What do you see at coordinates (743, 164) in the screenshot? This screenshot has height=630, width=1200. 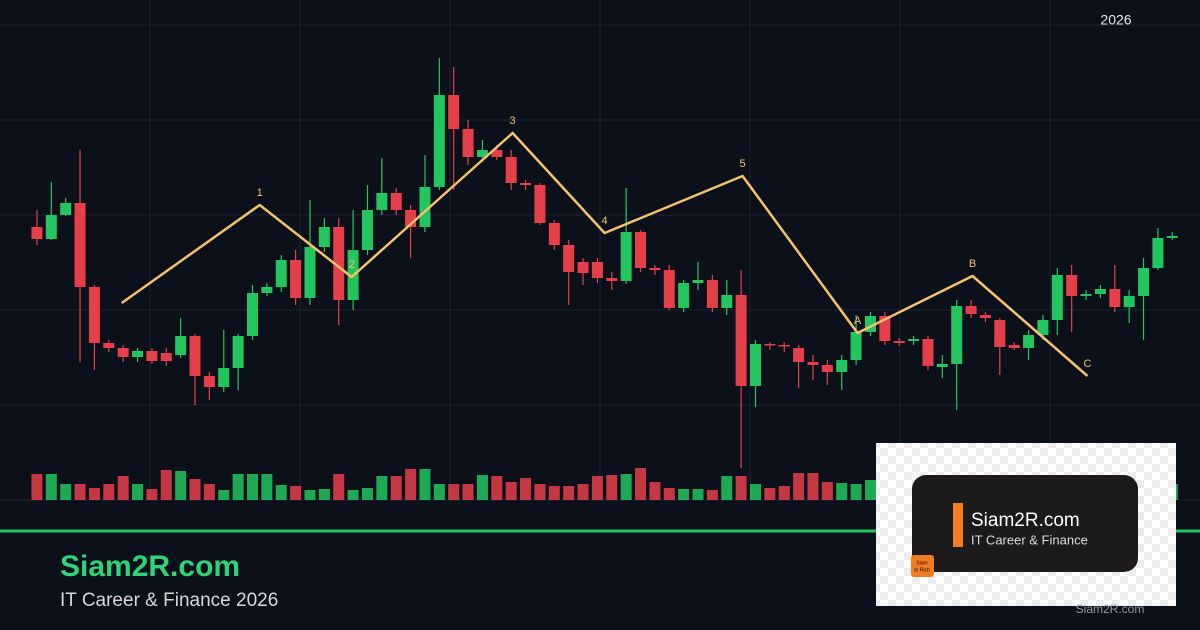 I see `wave-label: 5` at bounding box center [743, 164].